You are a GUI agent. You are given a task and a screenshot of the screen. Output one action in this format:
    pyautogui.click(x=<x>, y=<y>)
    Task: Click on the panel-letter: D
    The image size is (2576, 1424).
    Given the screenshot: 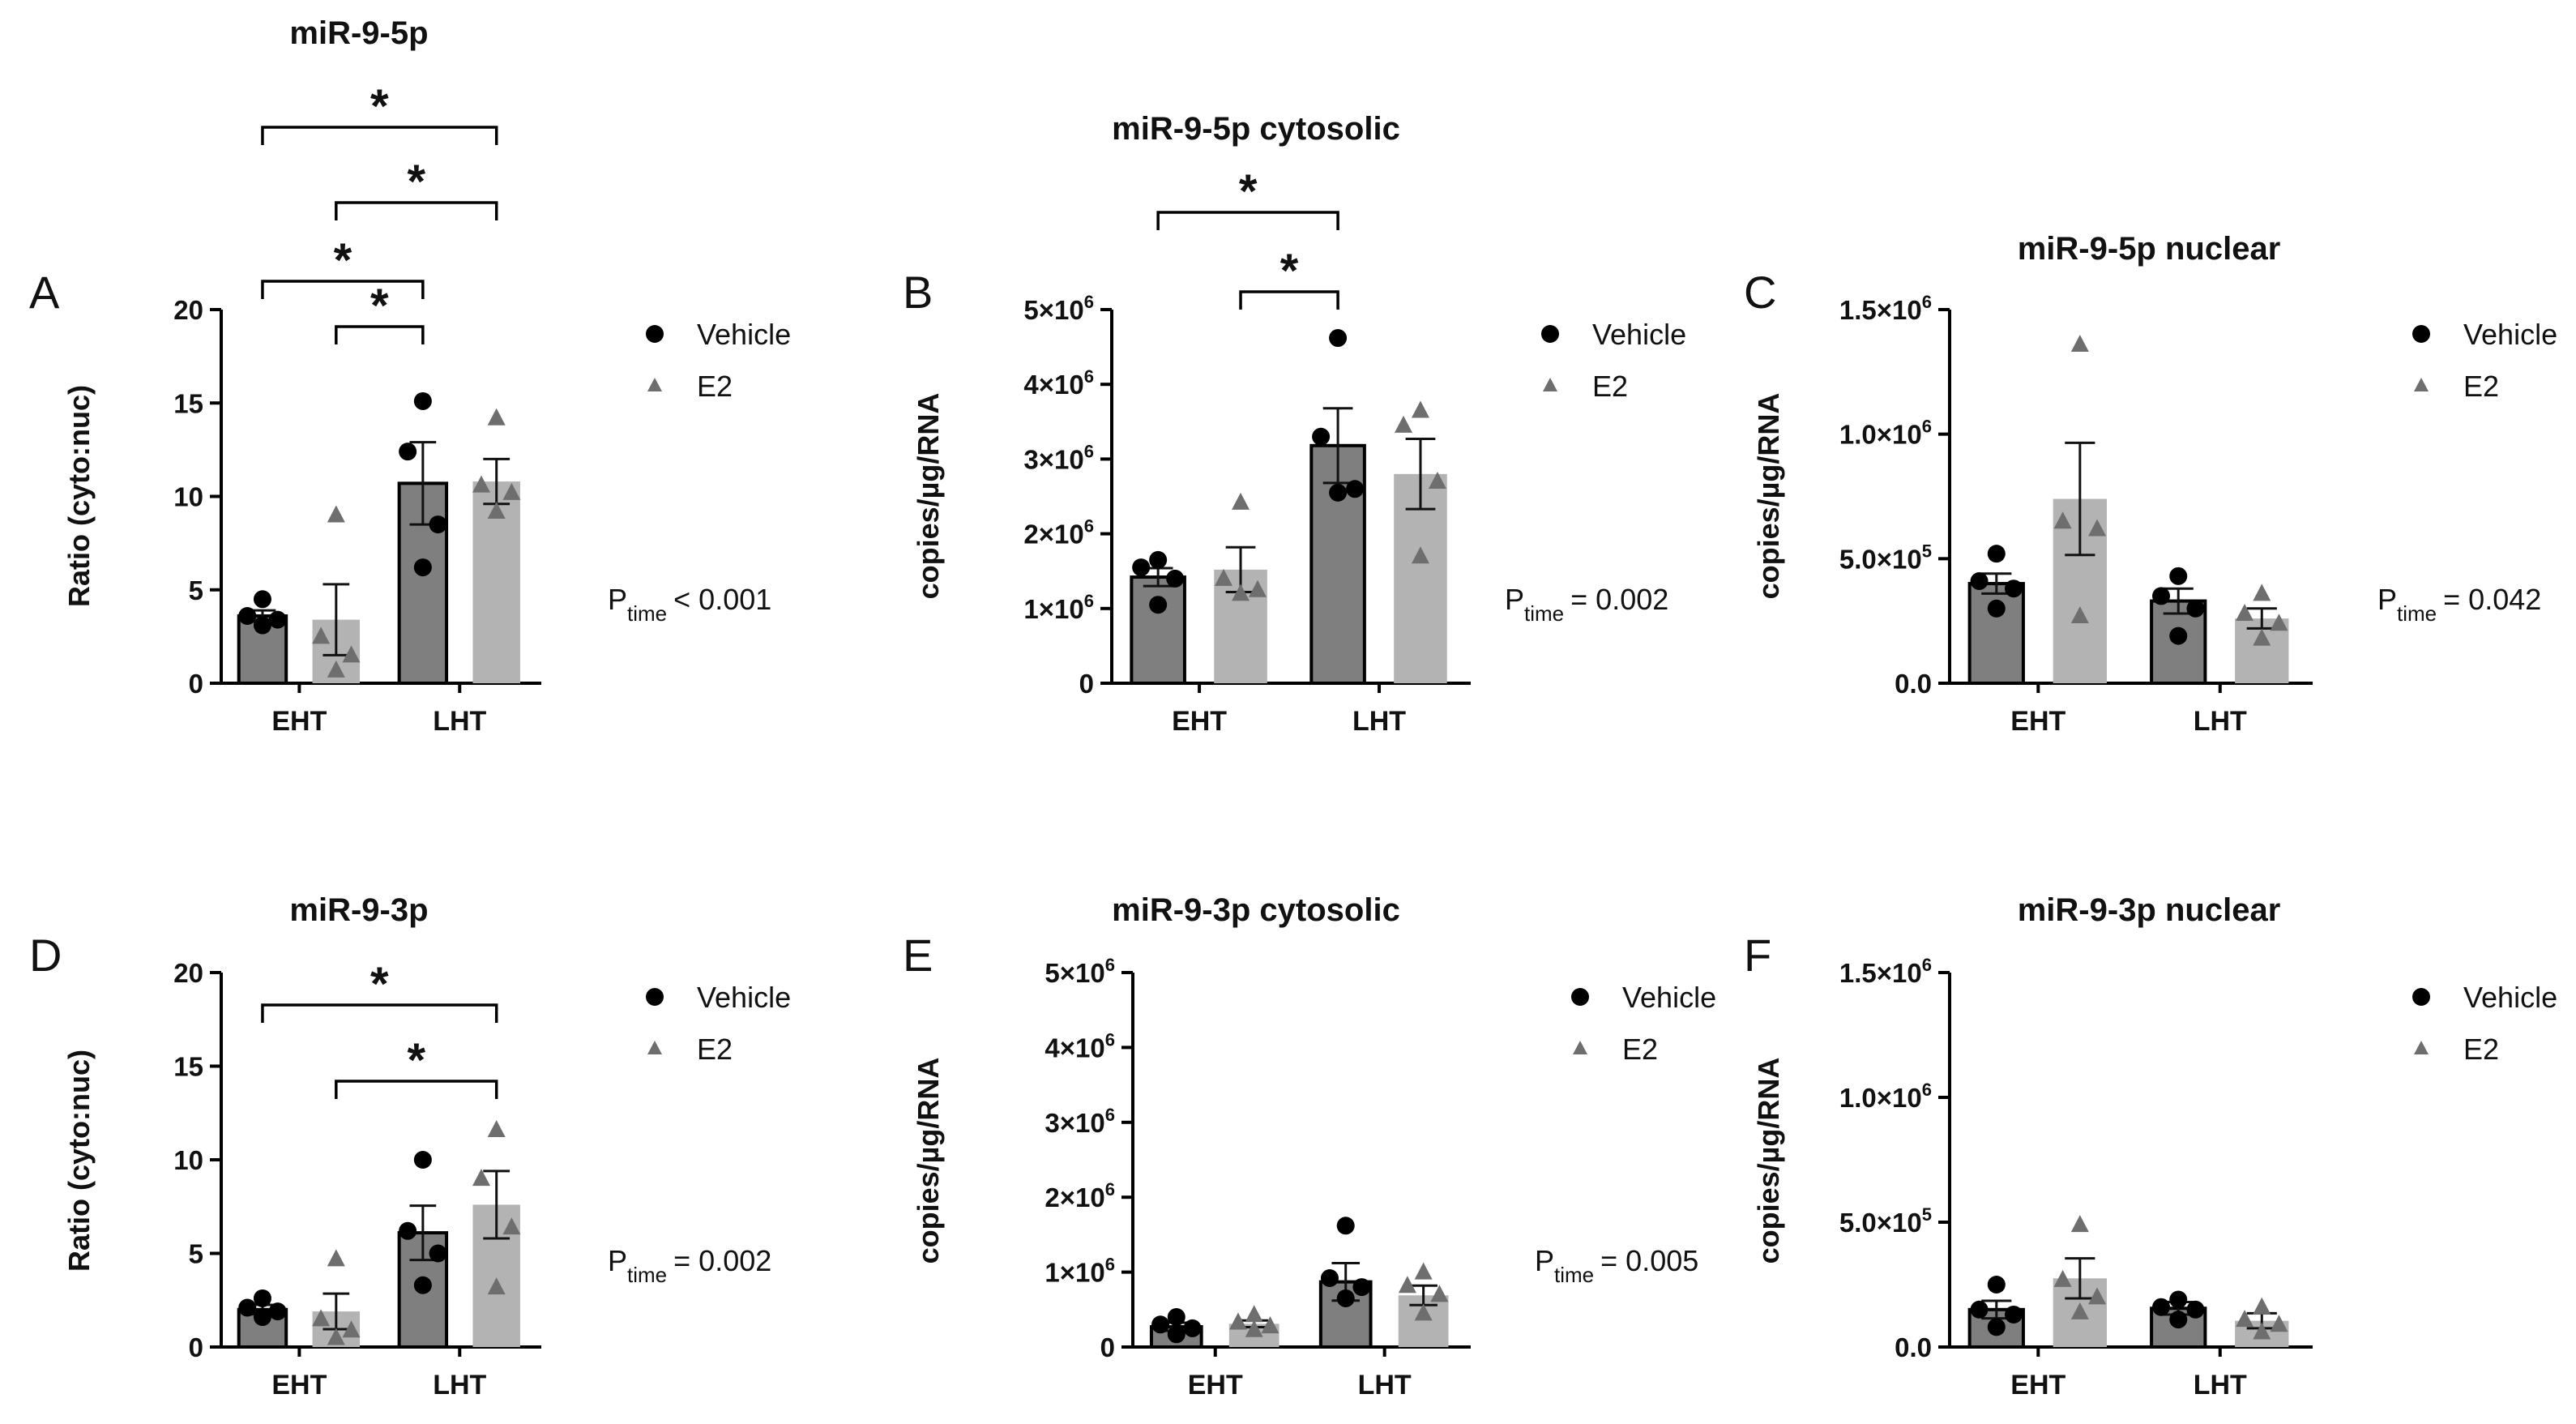 What is the action you would take?
    pyautogui.click(x=45, y=955)
    